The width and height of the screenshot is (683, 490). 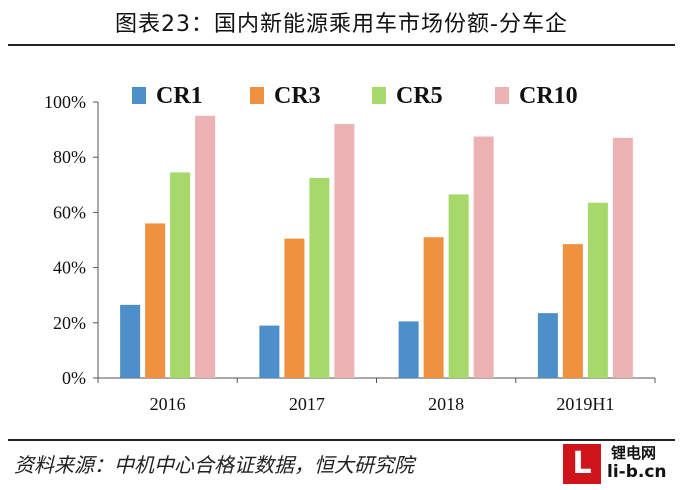 I want to click on x-tick-label: 2019H1, so click(x=585, y=404).